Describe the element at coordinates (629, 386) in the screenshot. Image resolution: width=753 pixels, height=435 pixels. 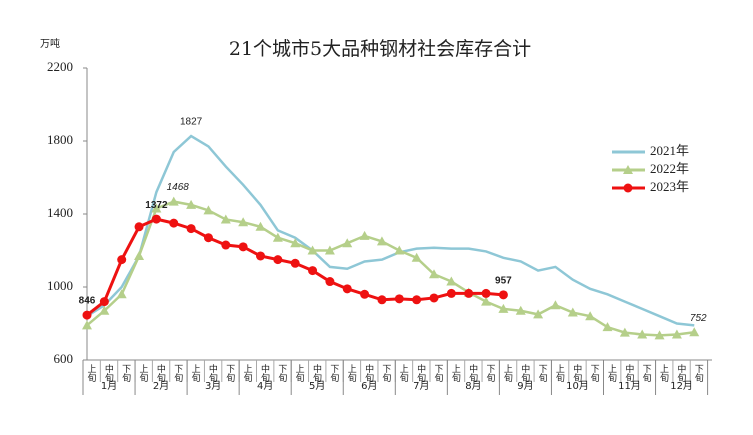
I see `month-label: 11月` at that location.